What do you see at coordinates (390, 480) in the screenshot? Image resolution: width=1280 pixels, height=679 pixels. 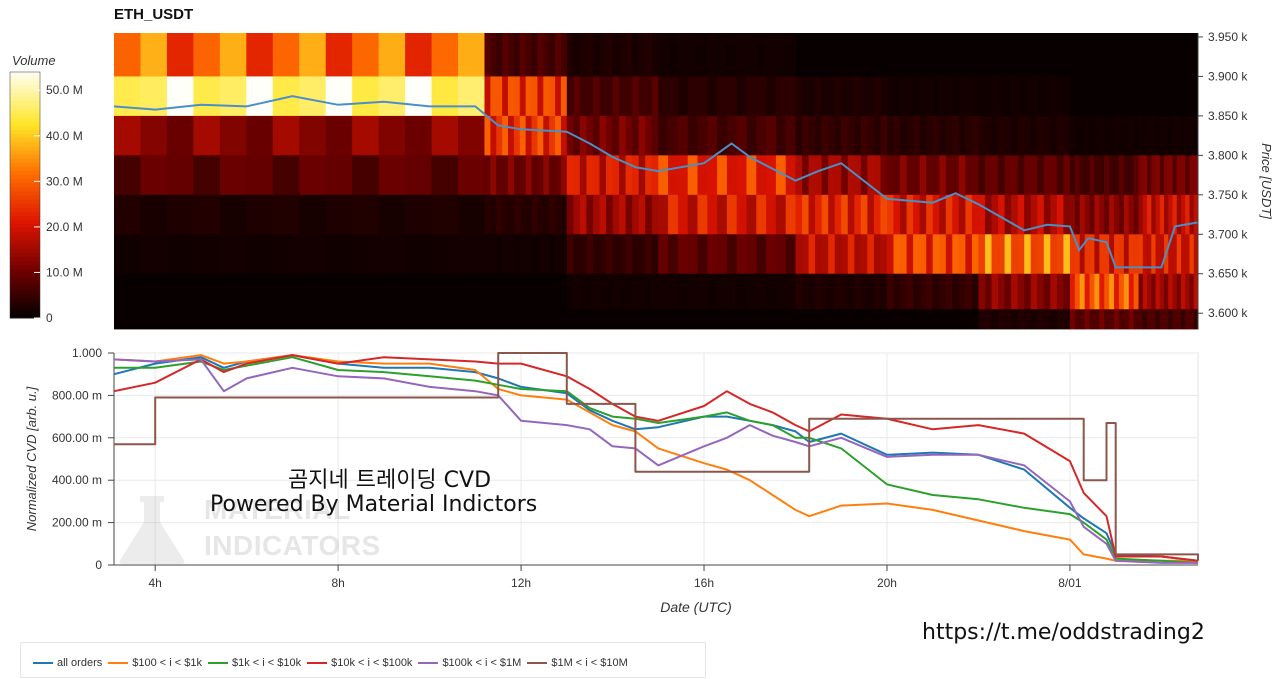 I see `overlay-korean-title: 곰지네 트레이딩 CVD` at bounding box center [390, 480].